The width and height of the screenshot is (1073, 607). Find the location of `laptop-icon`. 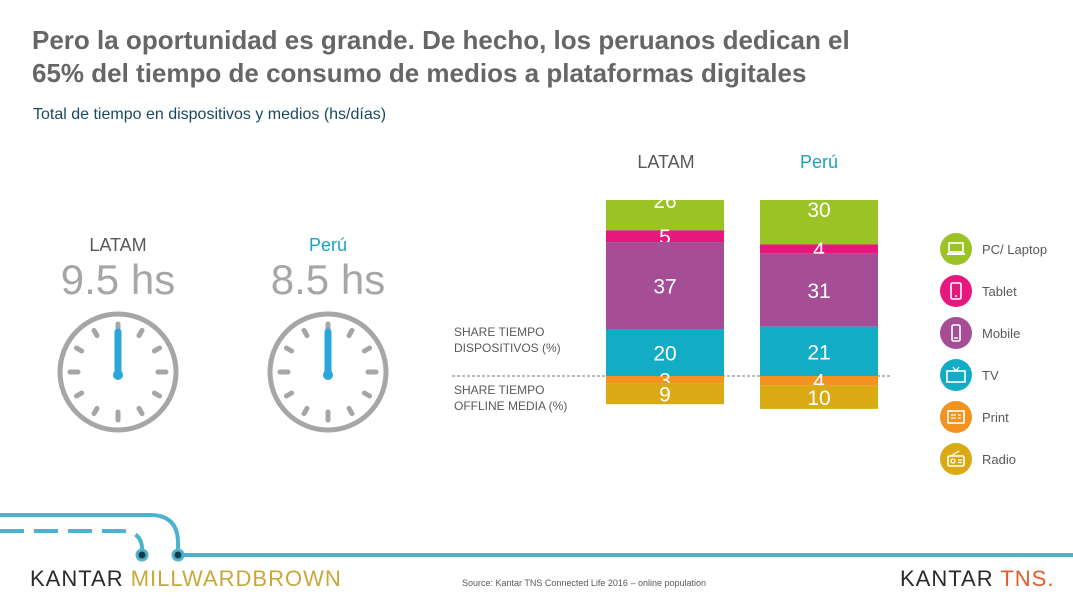

laptop-icon is located at coordinates (956, 249).